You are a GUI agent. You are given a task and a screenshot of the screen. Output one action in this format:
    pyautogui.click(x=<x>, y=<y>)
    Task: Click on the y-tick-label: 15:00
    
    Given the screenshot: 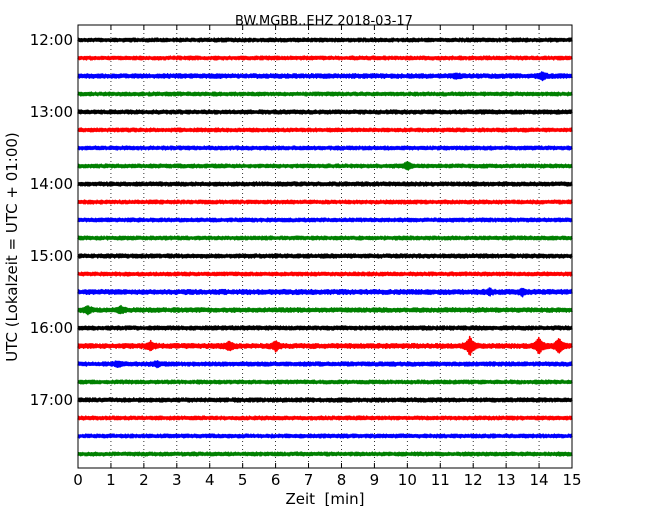 What is the action you would take?
    pyautogui.click(x=51, y=256)
    